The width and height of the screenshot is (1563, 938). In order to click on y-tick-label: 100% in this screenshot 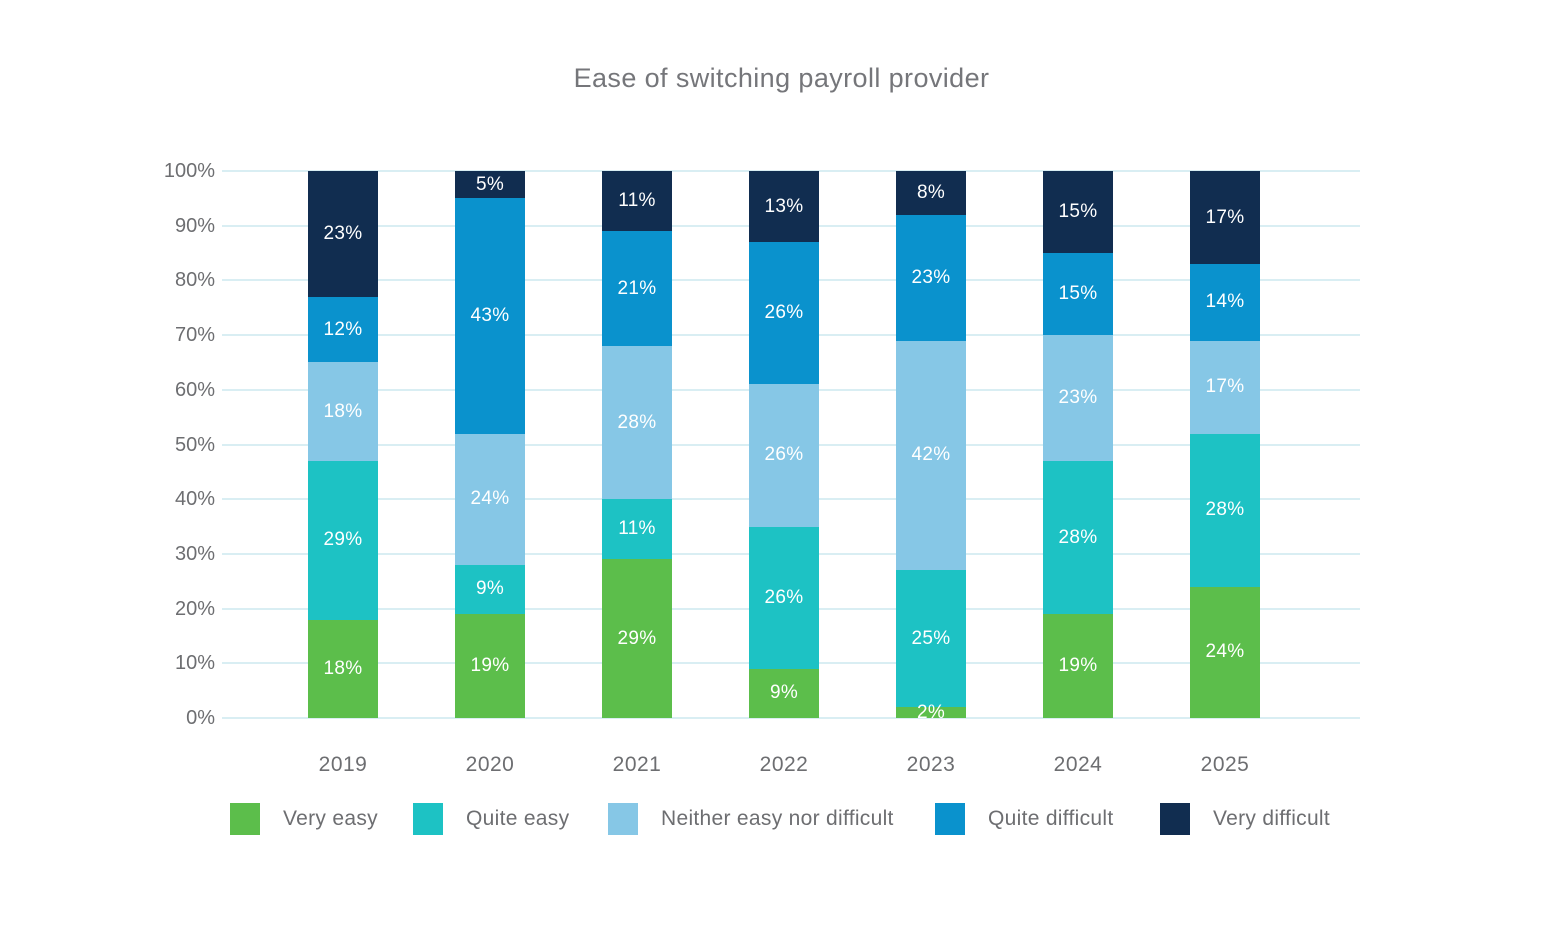, I will do `click(189, 171)`.